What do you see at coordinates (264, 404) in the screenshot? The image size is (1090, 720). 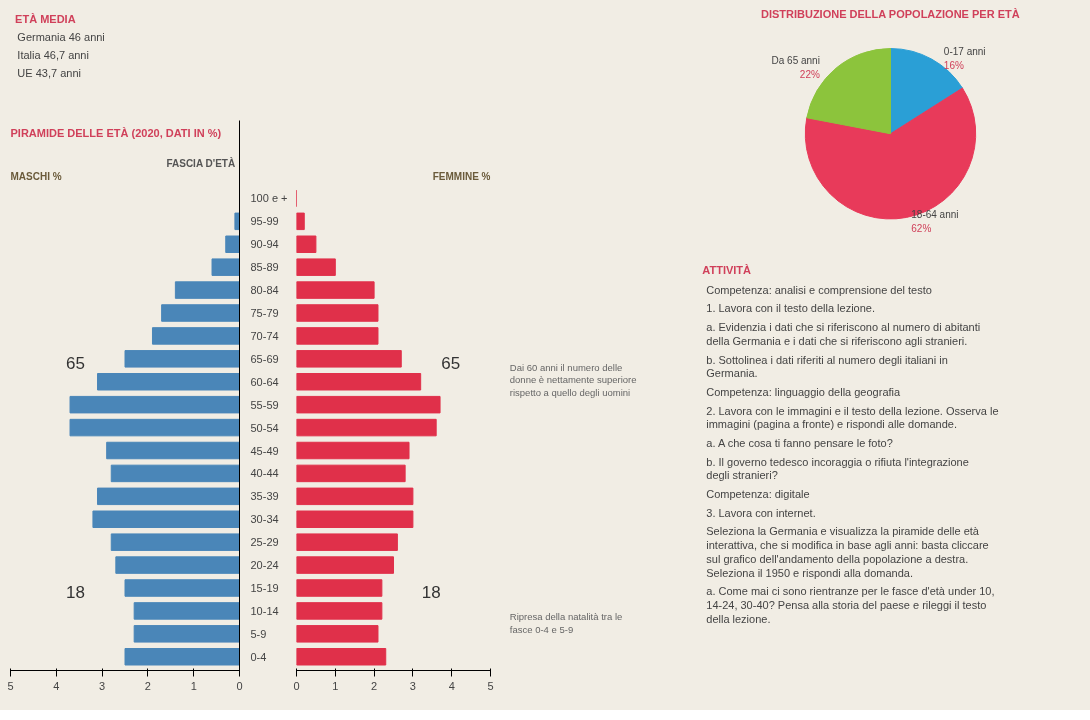 I see `y-tick-label: 55-59` at bounding box center [264, 404].